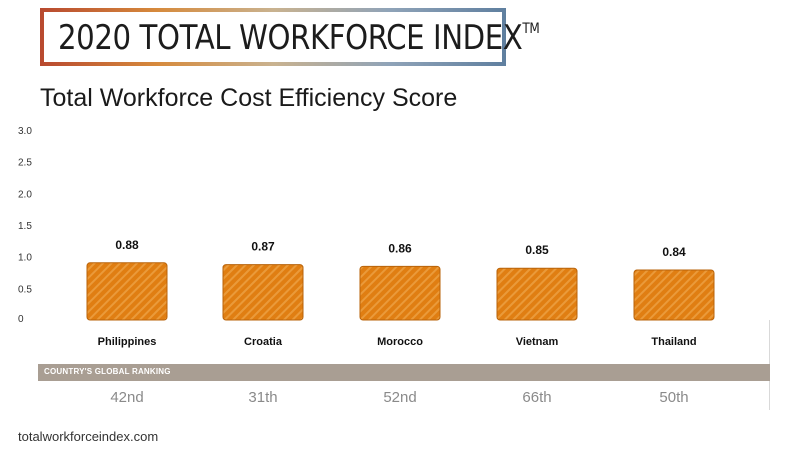  Describe the element at coordinates (88, 436) in the screenshot. I see `source-footer: totalworkforceindex.com` at that location.